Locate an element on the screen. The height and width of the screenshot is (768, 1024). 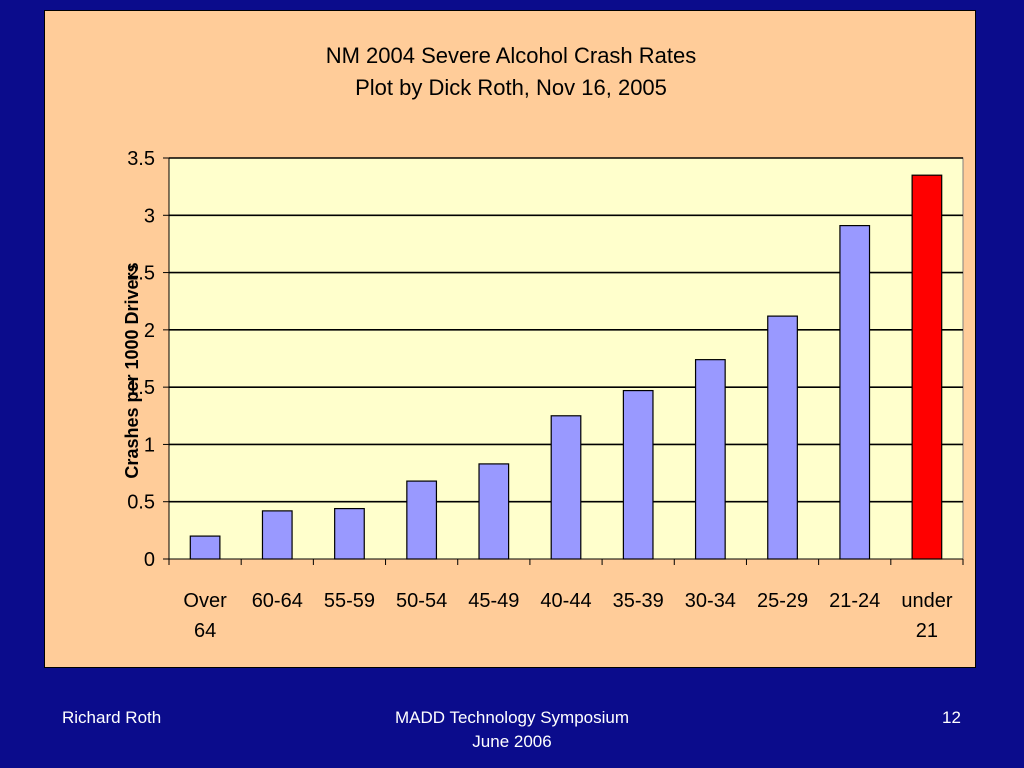
chart-subtitle: Plot by Dick Roth, Nov 16, 2005 is located at coordinates (511, 87).